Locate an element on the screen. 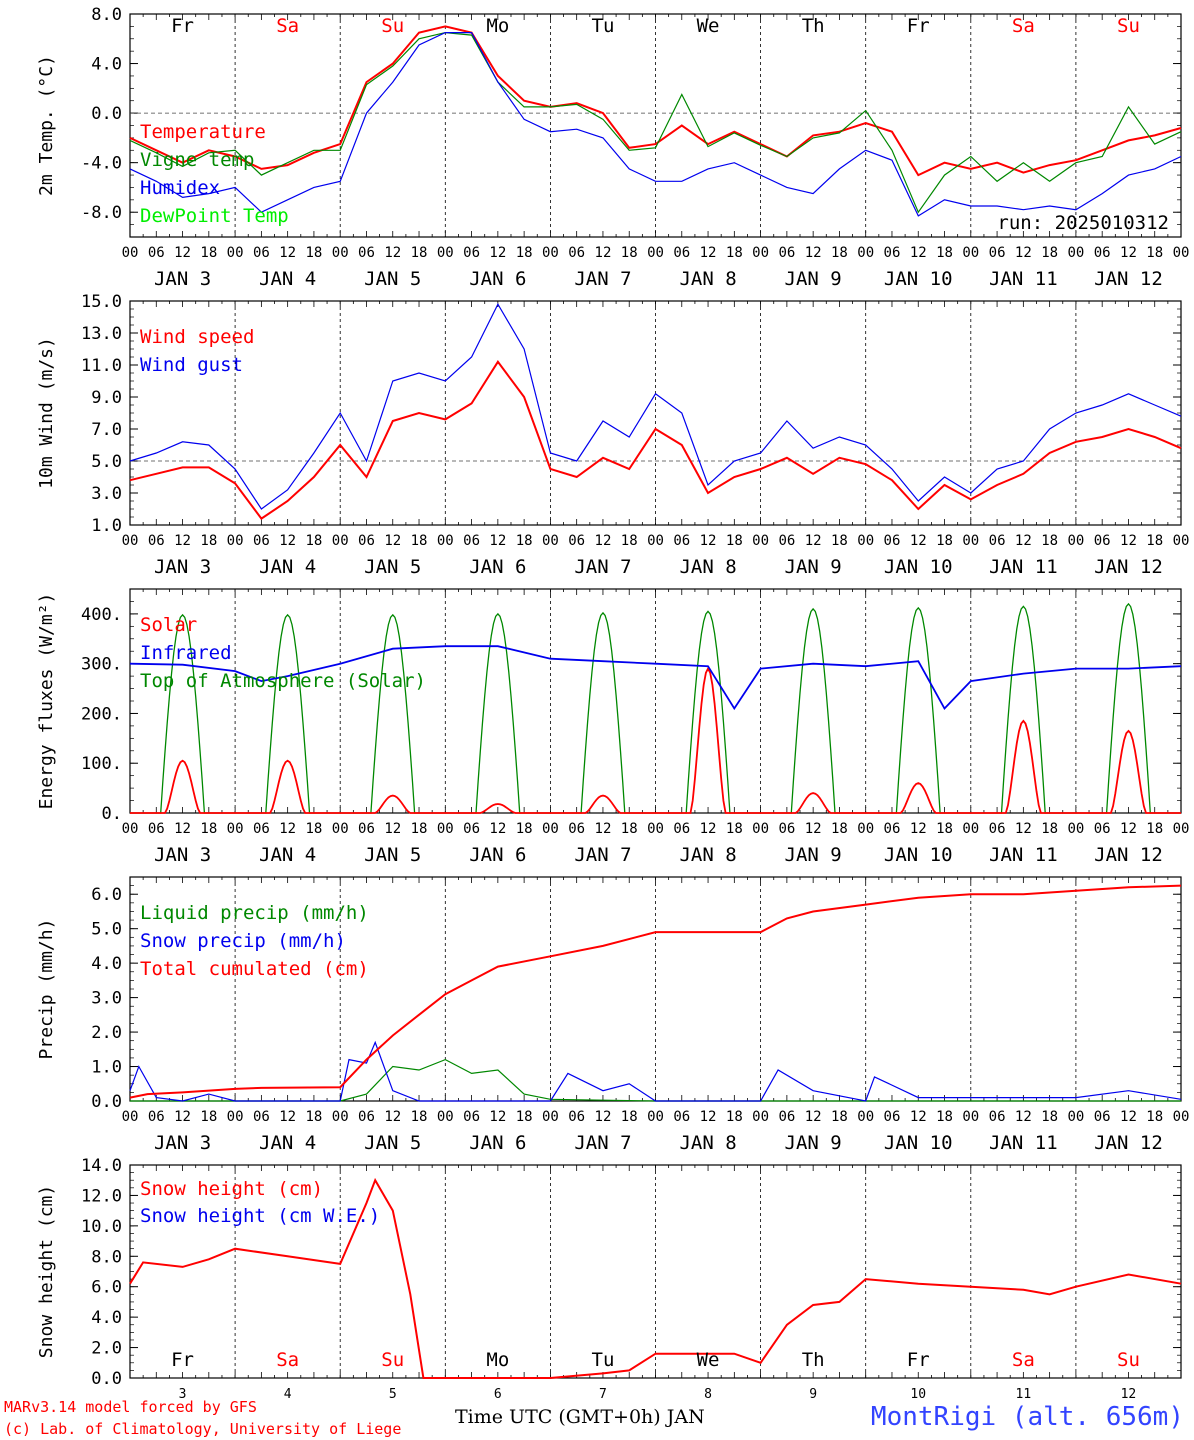 The height and width of the screenshot is (1440, 1194). day-label: JAN 10 is located at coordinates (918, 855).